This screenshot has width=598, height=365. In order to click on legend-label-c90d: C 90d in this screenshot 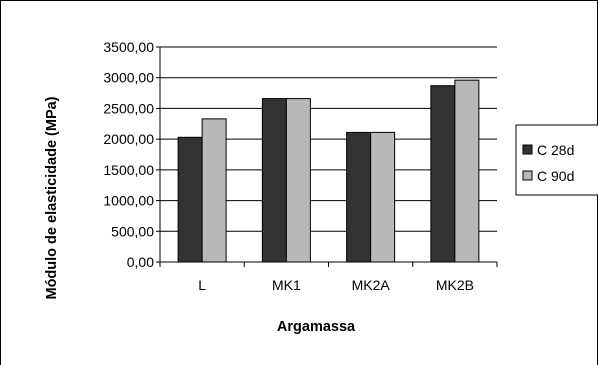, I will do `click(555, 176)`.